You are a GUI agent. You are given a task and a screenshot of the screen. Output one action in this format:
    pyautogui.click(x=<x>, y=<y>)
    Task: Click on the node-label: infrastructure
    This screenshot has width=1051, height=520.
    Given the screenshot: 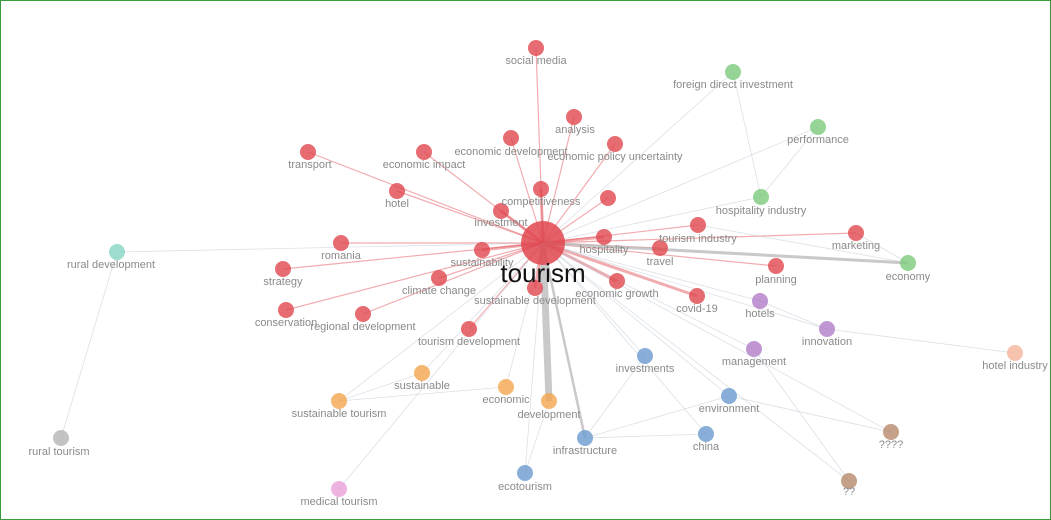 What is the action you would take?
    pyautogui.click(x=585, y=451)
    